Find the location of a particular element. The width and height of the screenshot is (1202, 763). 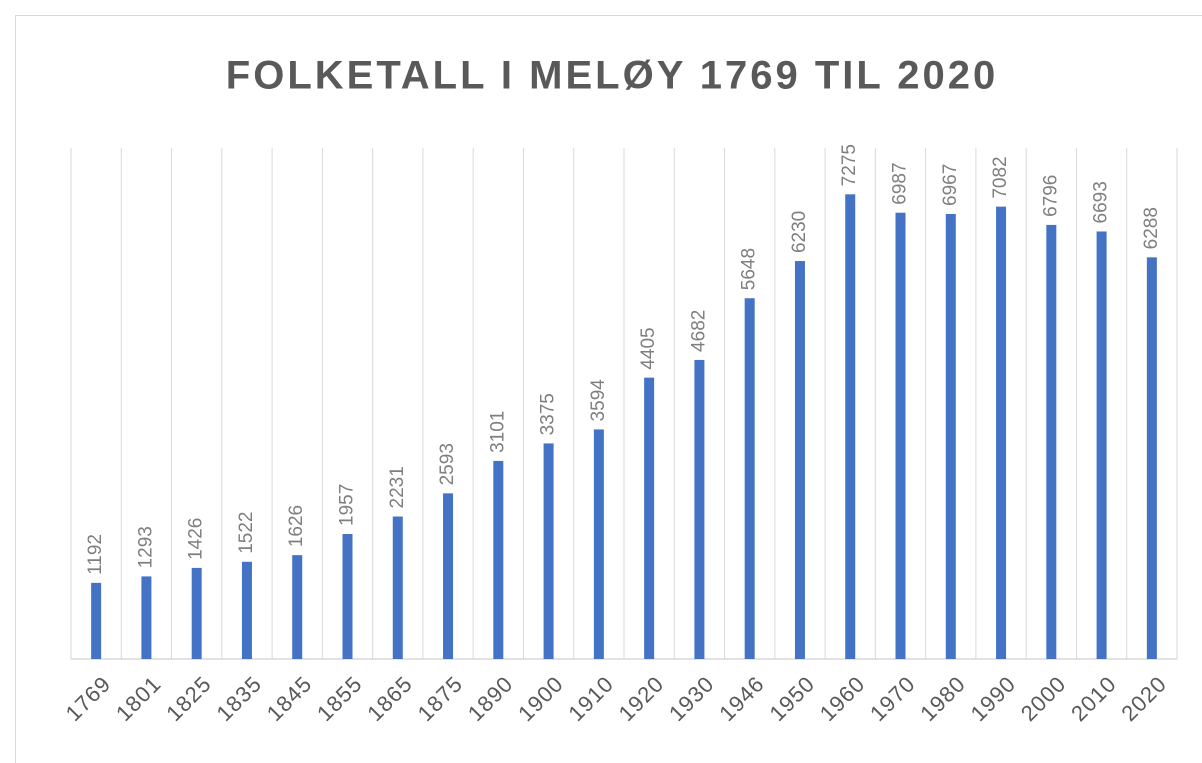

data-label: 2593 is located at coordinates (447, 464).